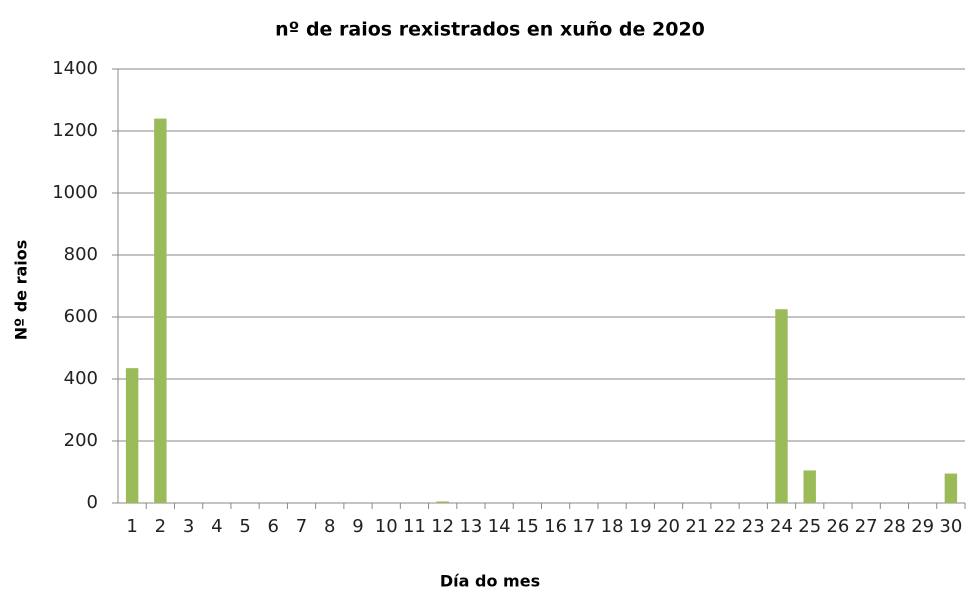 The height and width of the screenshot is (594, 967). I want to click on x-tick-label: 29, so click(922, 526).